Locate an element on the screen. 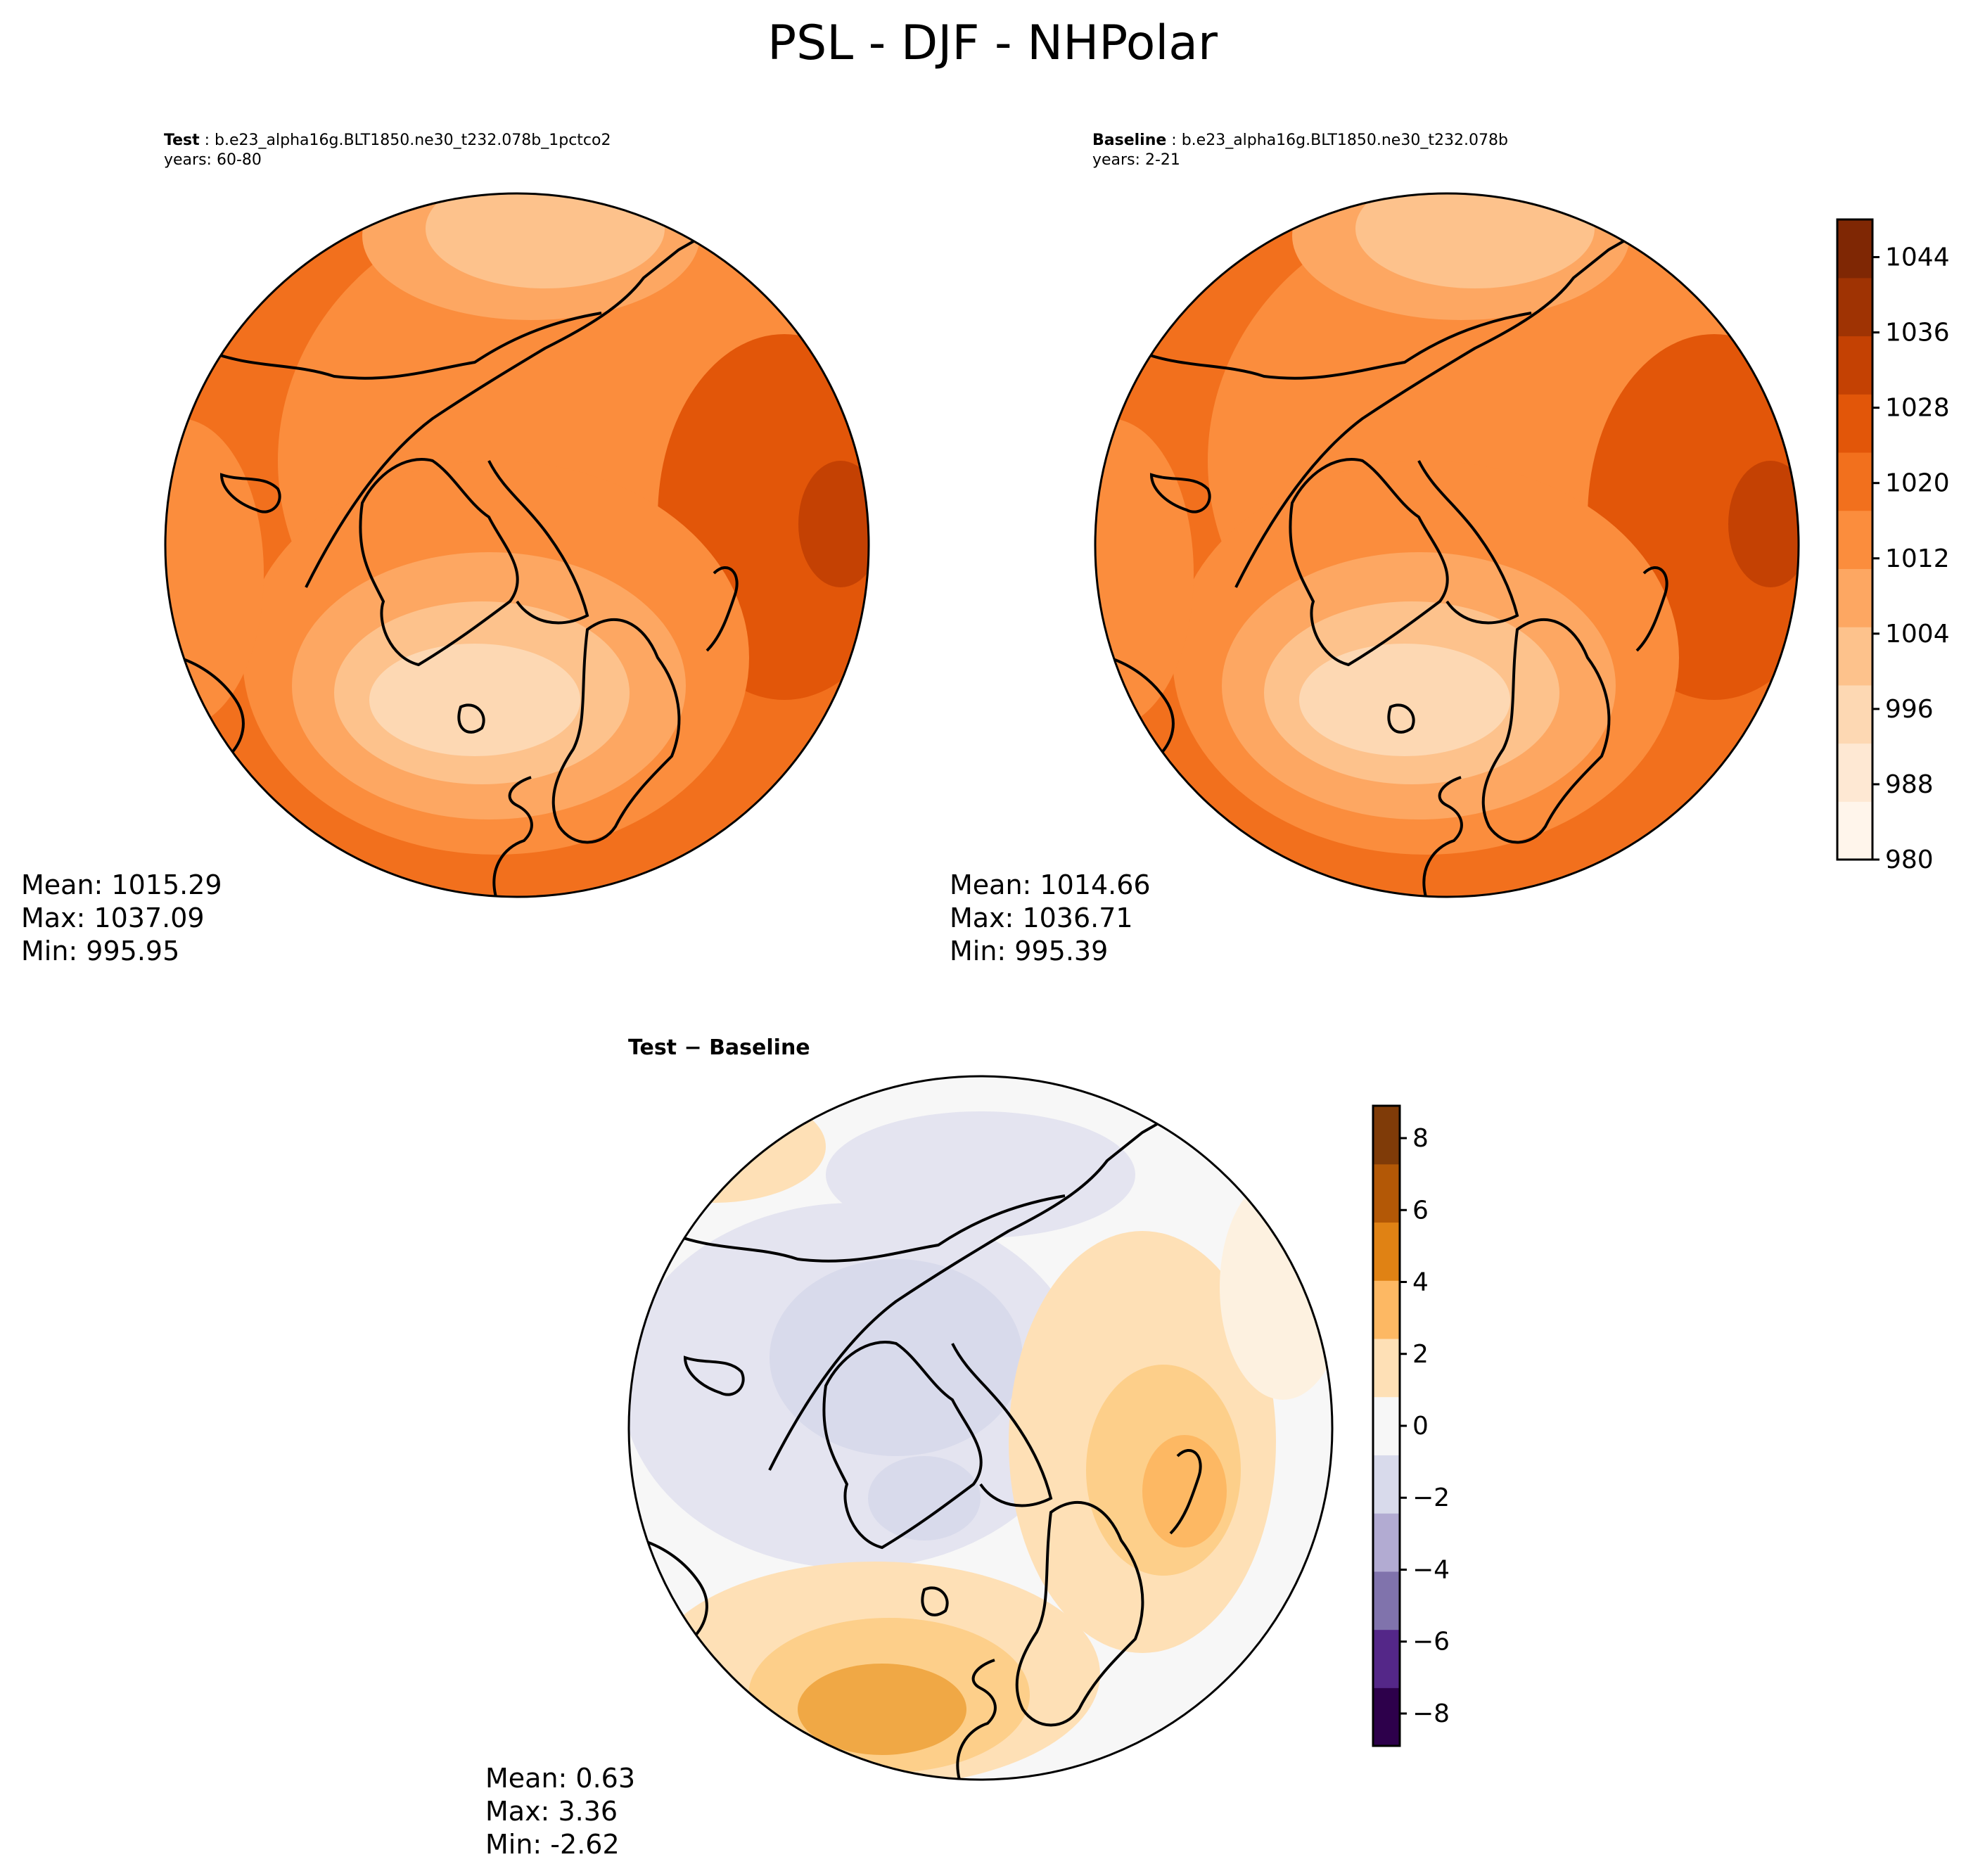 The width and height of the screenshot is (1985, 1876). test-years: years: 60-80 is located at coordinates (213, 160).